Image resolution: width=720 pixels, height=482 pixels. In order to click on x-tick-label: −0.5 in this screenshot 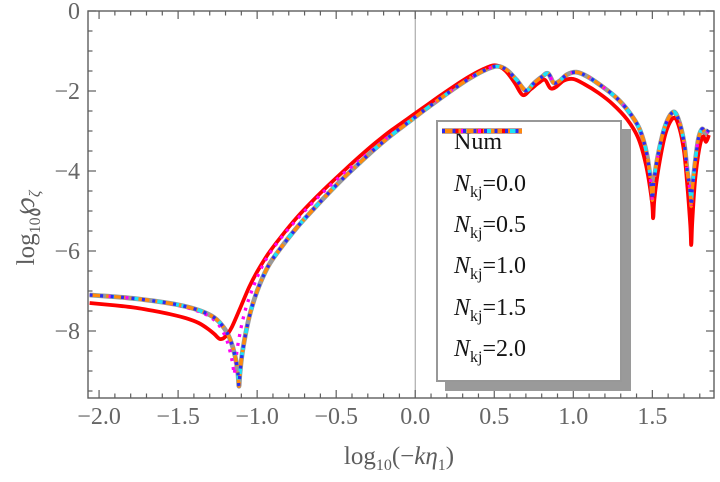, I will do `click(336, 417)`.